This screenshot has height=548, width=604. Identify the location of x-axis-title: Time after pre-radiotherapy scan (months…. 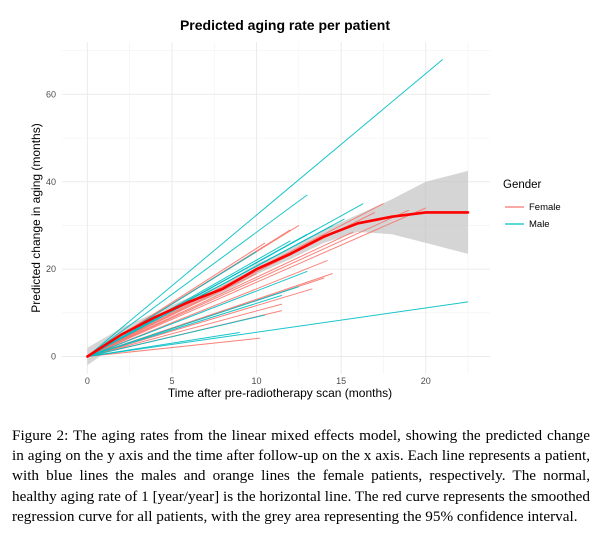
(280, 393).